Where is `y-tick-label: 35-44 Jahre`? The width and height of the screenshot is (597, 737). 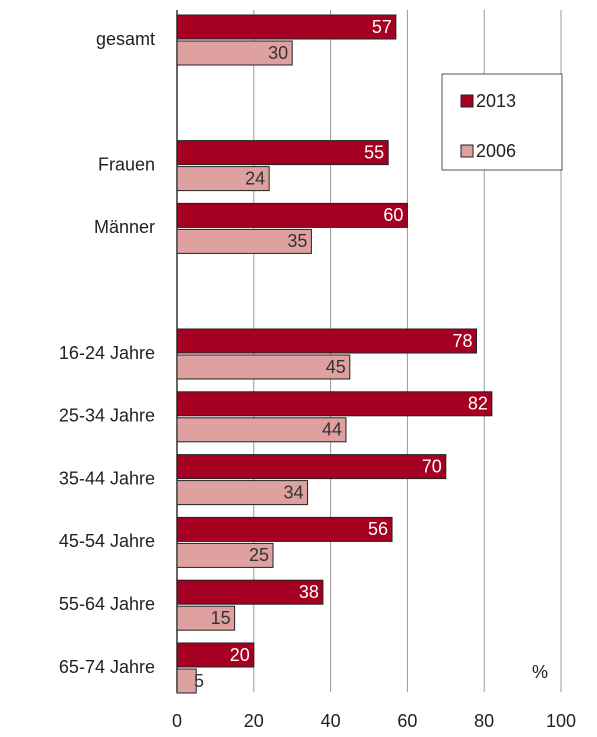
y-tick-label: 35-44 Jahre is located at coordinates (107, 478).